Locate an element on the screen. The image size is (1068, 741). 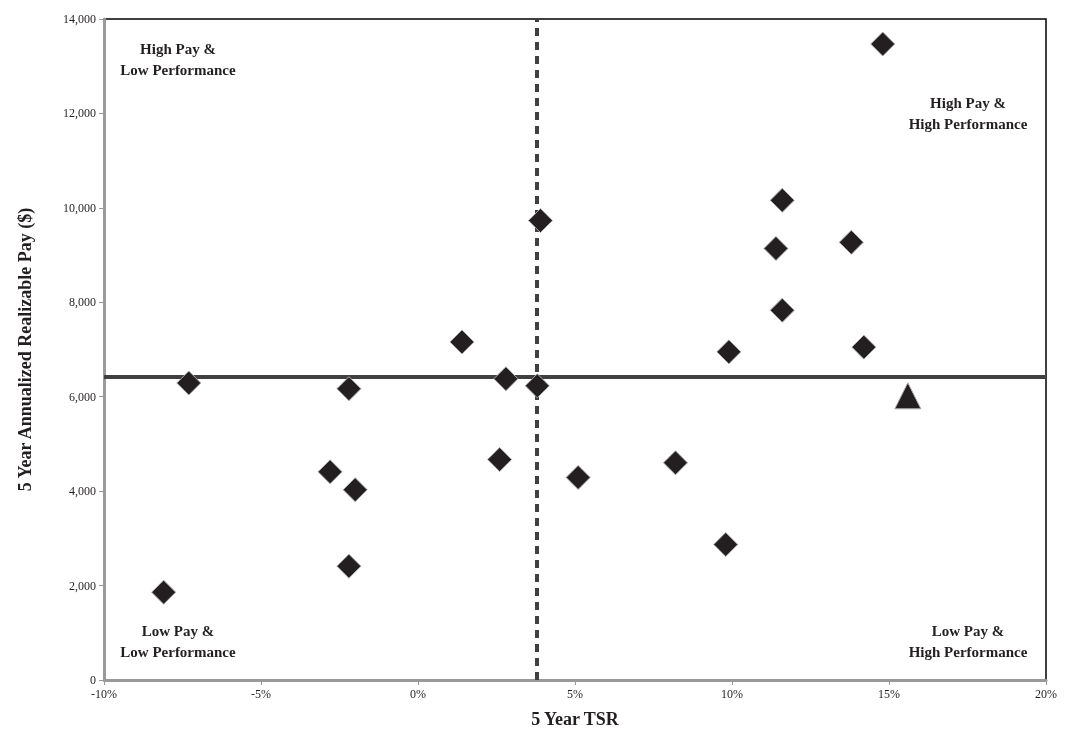
y-tick-label: 14,000 is located at coordinates (79, 19).